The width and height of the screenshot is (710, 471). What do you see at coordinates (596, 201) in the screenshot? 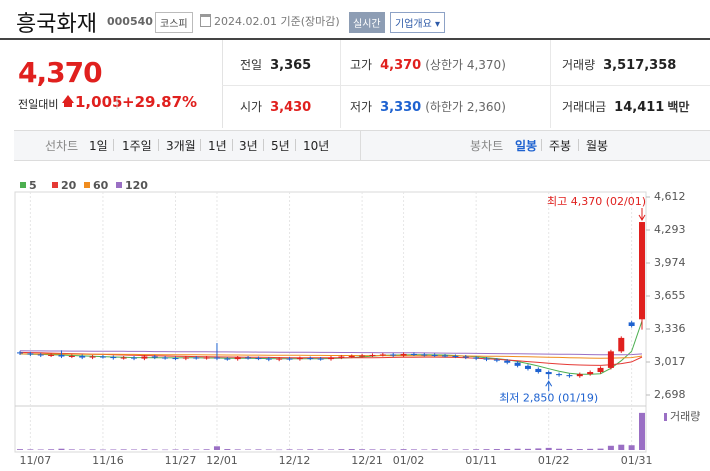
I see `annotation-high: 최고 4,370 (02/01)` at bounding box center [596, 201].